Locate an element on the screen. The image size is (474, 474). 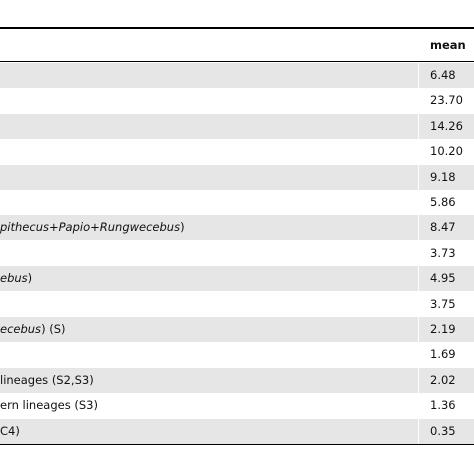
table-row: C4) 0.35 is located at coordinates (237, 431).